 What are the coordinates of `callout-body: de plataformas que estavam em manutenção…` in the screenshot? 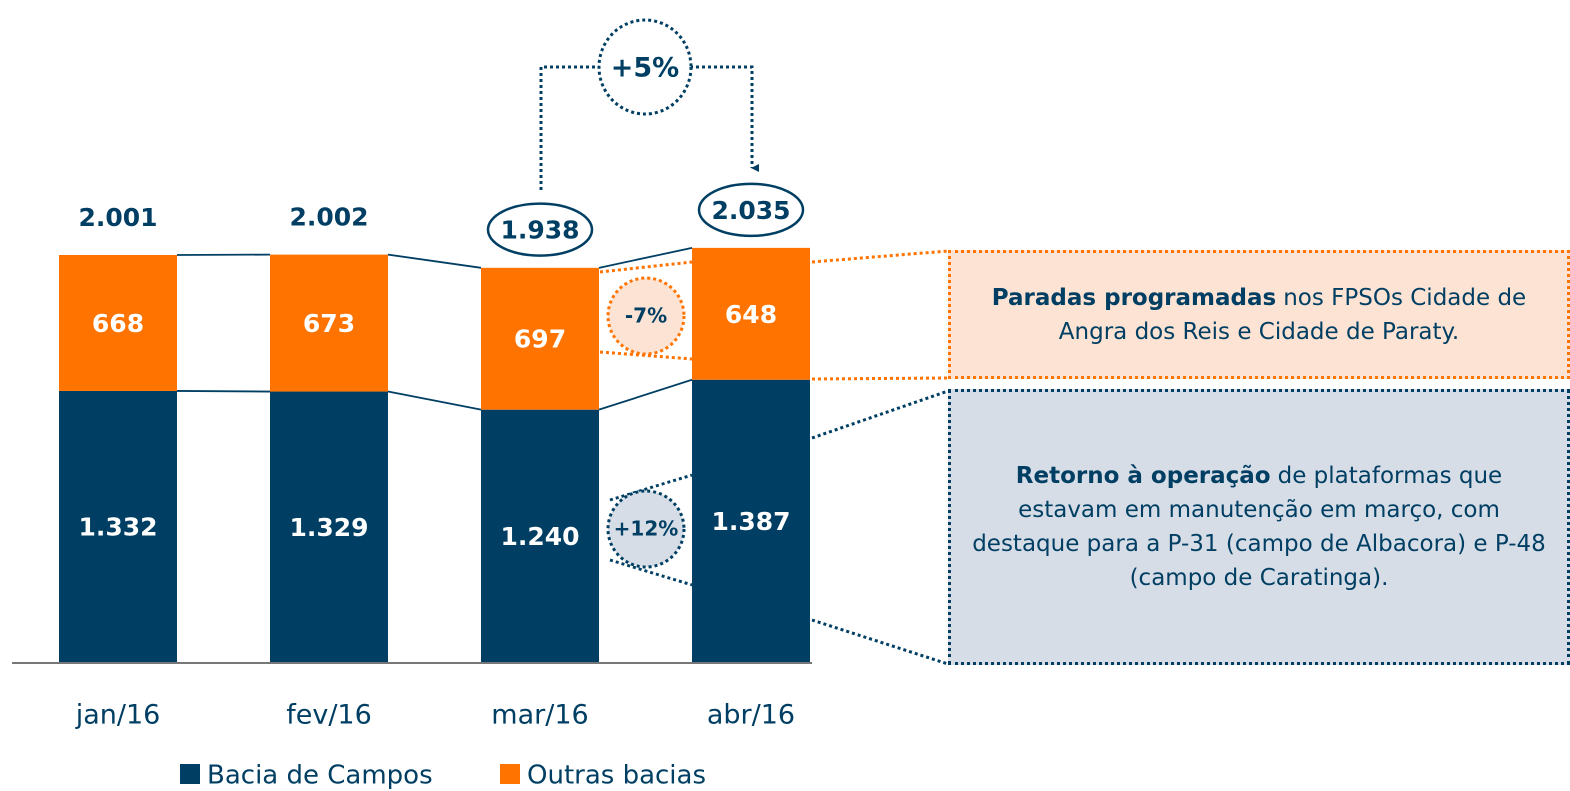 It's located at (1259, 527).